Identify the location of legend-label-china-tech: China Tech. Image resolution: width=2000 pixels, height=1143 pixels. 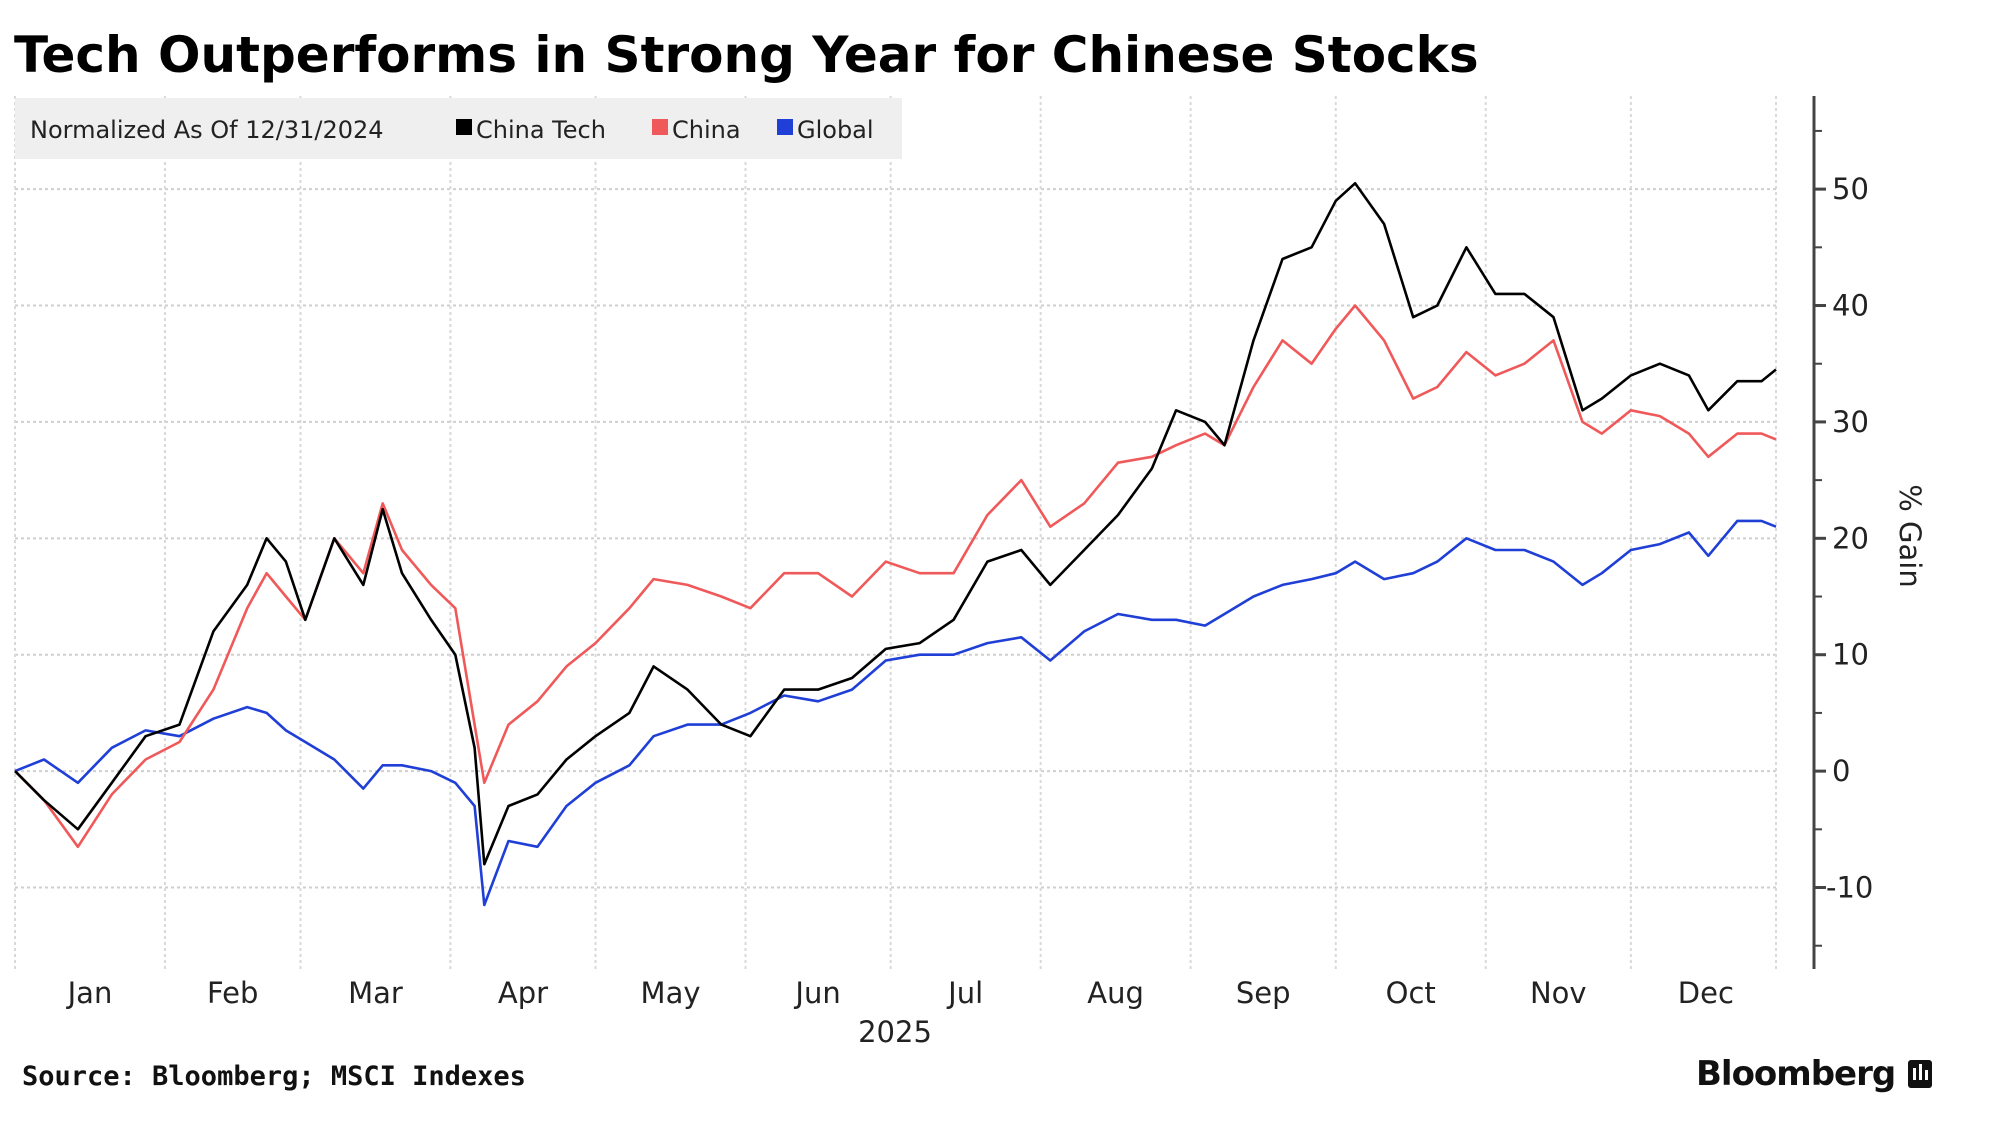
(541, 130).